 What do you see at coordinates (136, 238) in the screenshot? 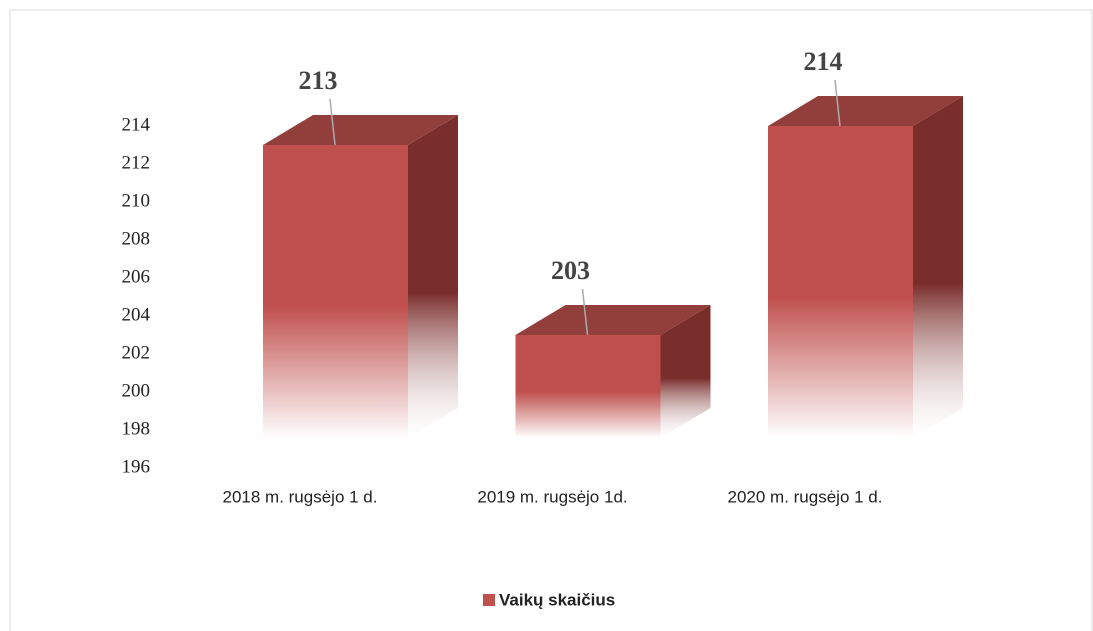
I see `y-tick-label: 208` at bounding box center [136, 238].